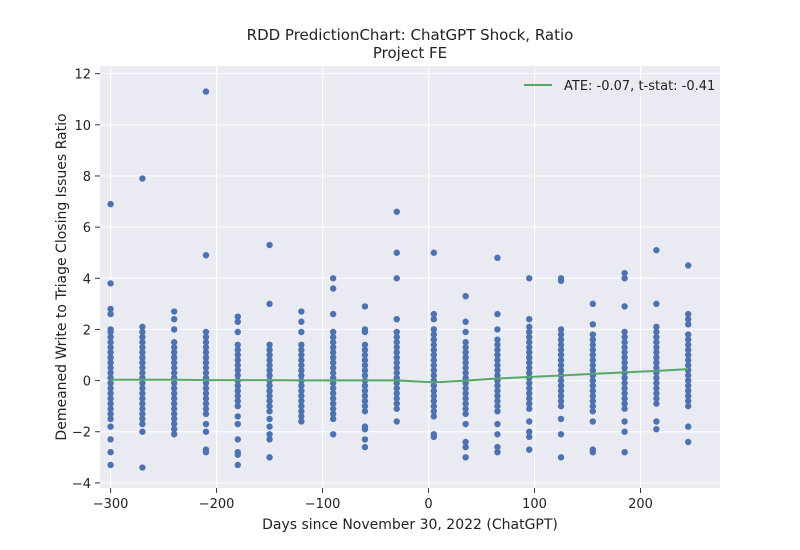 This screenshot has height=550, width=800. Describe the element at coordinates (619, 86) in the screenshot. I see `legend: ATE: -0.07, t-stat: -0.41` at that location.